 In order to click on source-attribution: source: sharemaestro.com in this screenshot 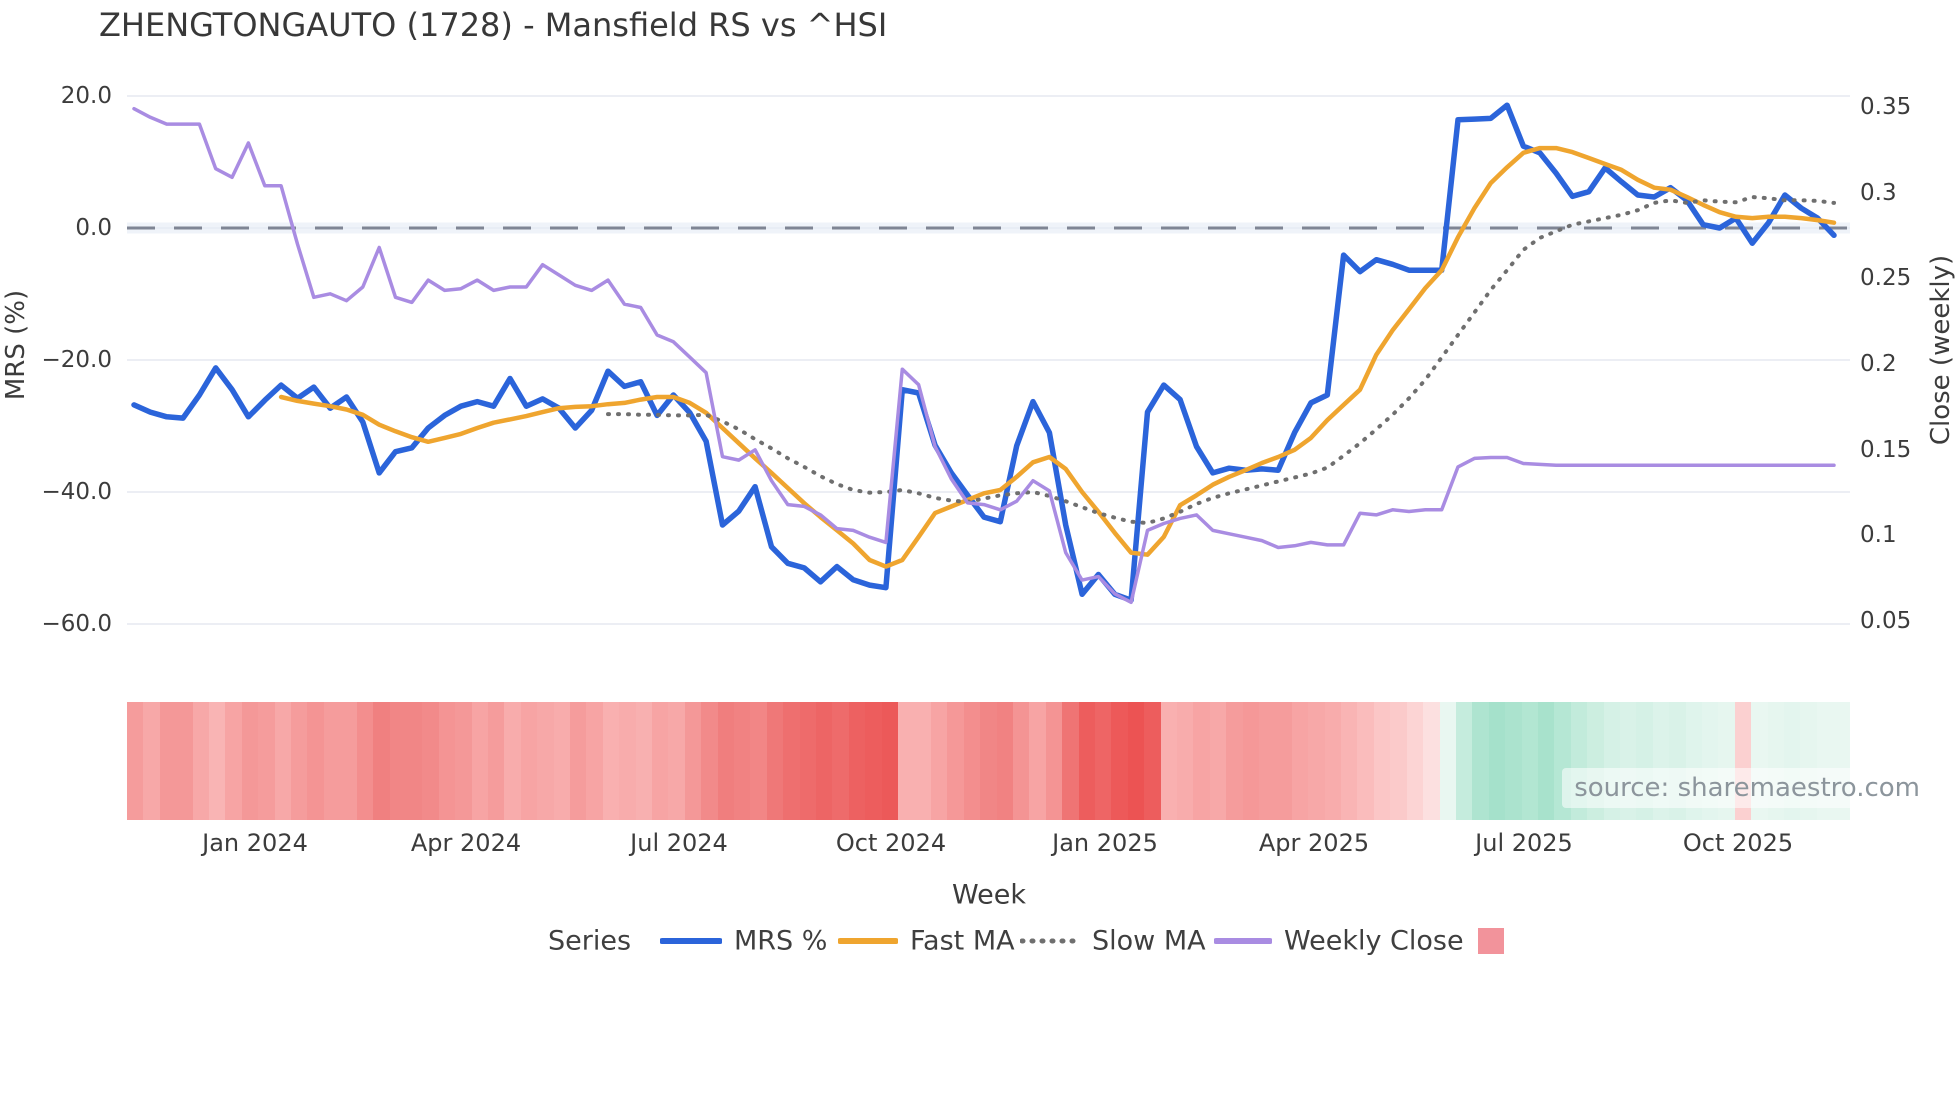, I will do `click(1747, 788)`.